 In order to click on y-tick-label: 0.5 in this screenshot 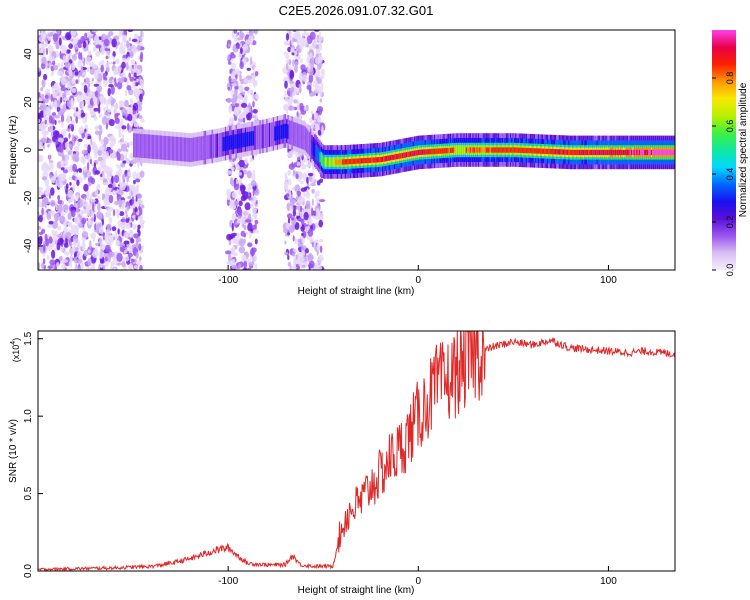, I will do `click(28, 493)`.